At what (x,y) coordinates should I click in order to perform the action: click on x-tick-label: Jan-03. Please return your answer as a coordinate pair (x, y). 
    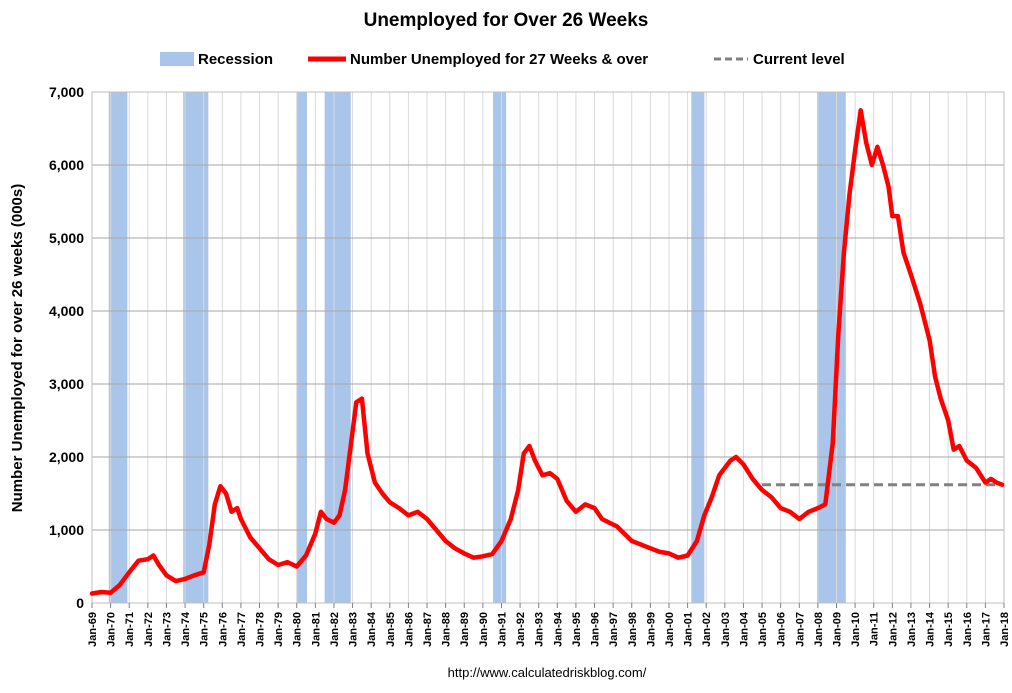
    Looking at the image, I should click on (726, 629).